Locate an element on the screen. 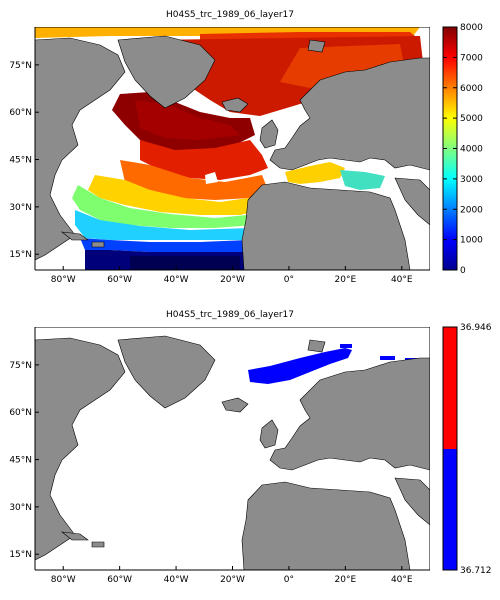 The height and width of the screenshot is (600, 500). top-x-tick-labels: 80°W 60°W 40°W 20°W 0° 20°E 40°E is located at coordinates (232, 275).